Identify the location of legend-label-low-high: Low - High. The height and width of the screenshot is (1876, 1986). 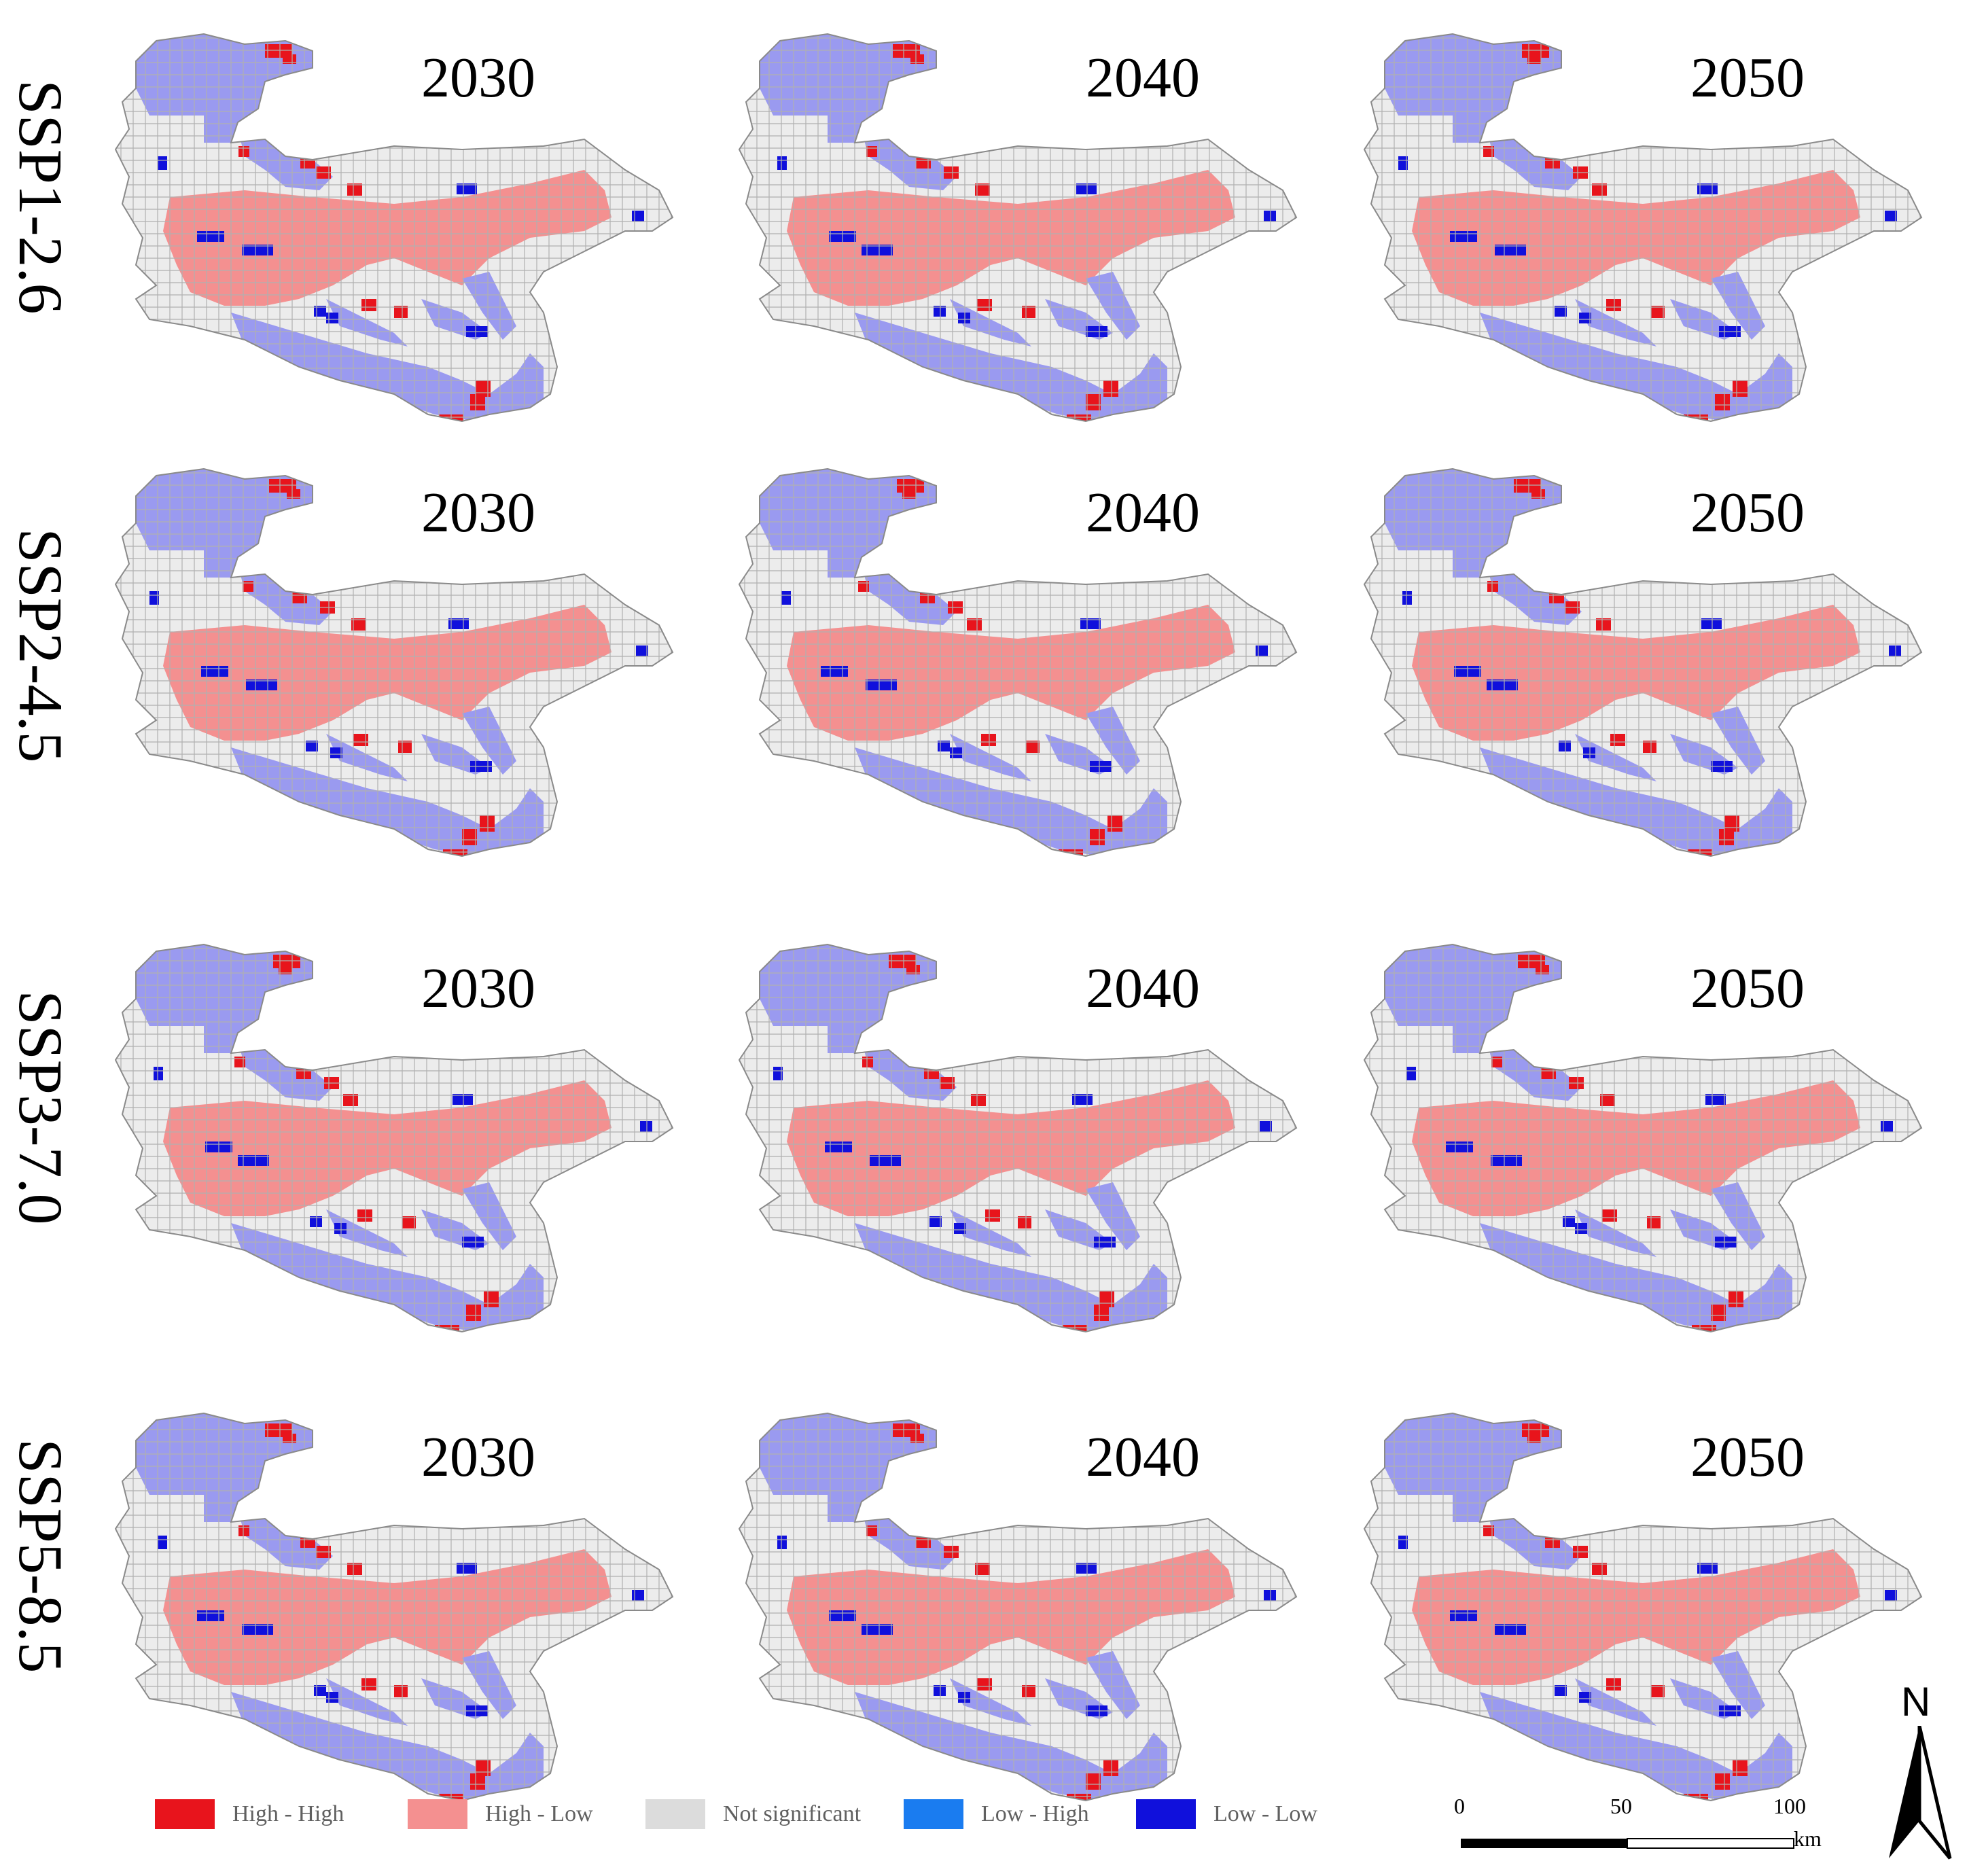
(1035, 1813).